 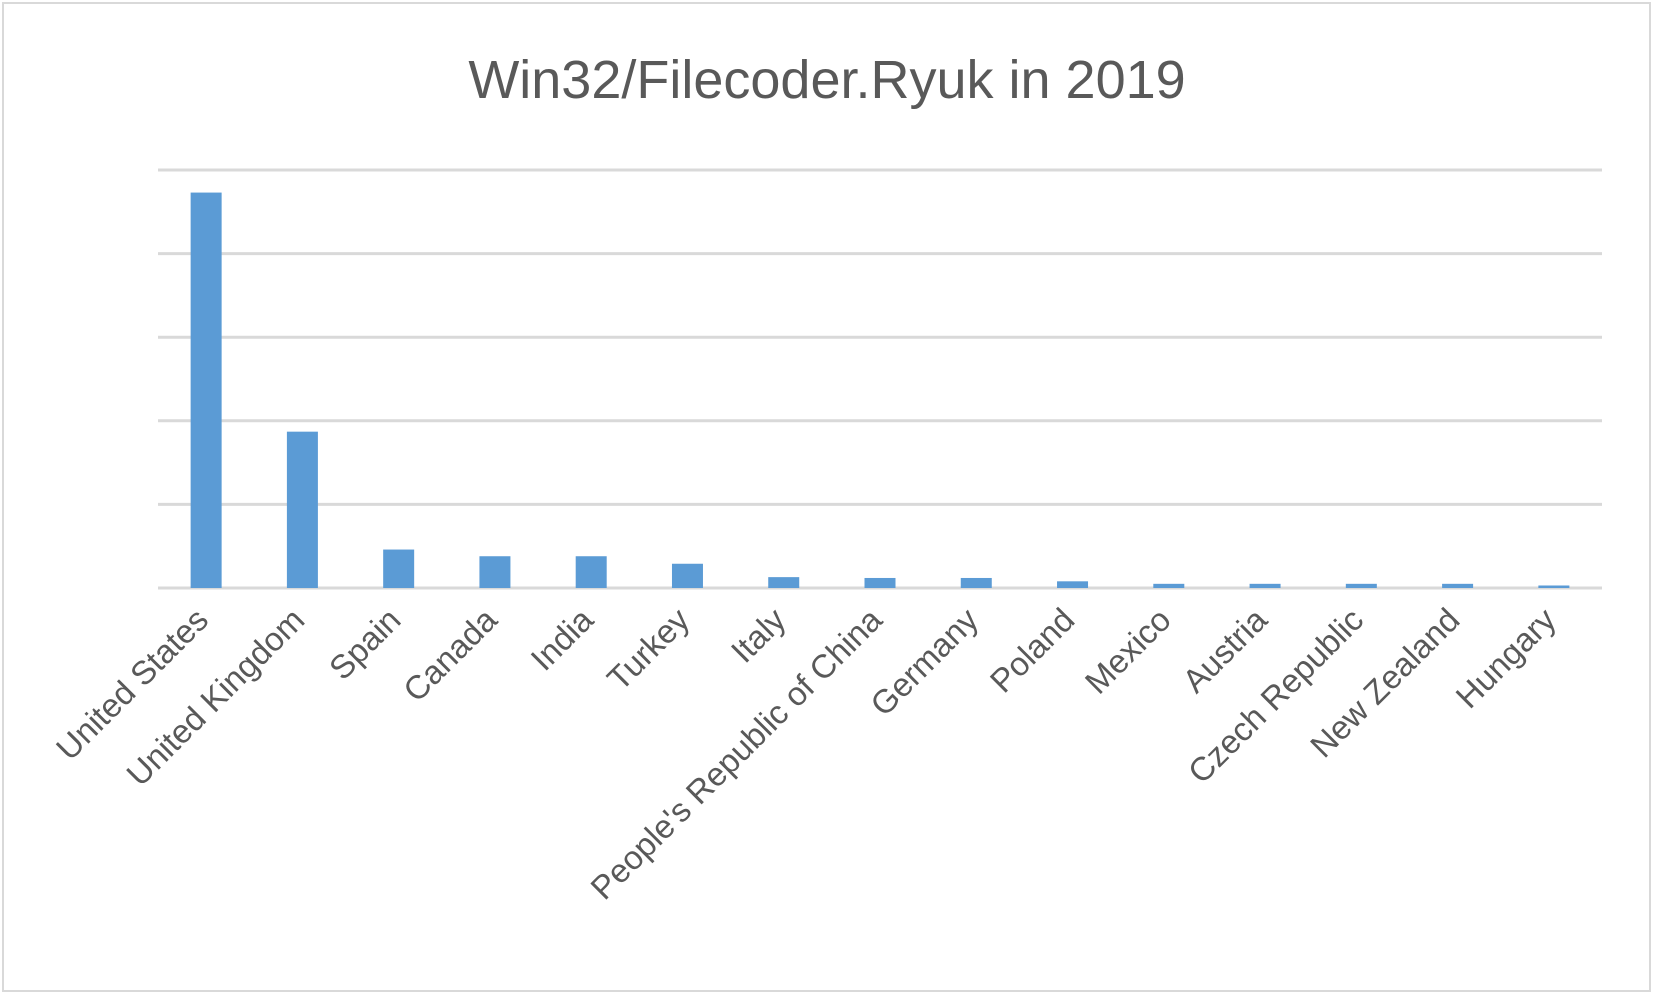 What do you see at coordinates (826, 80) in the screenshot?
I see `chart-title: Win32/Filecoder.Ryuk in 2019` at bounding box center [826, 80].